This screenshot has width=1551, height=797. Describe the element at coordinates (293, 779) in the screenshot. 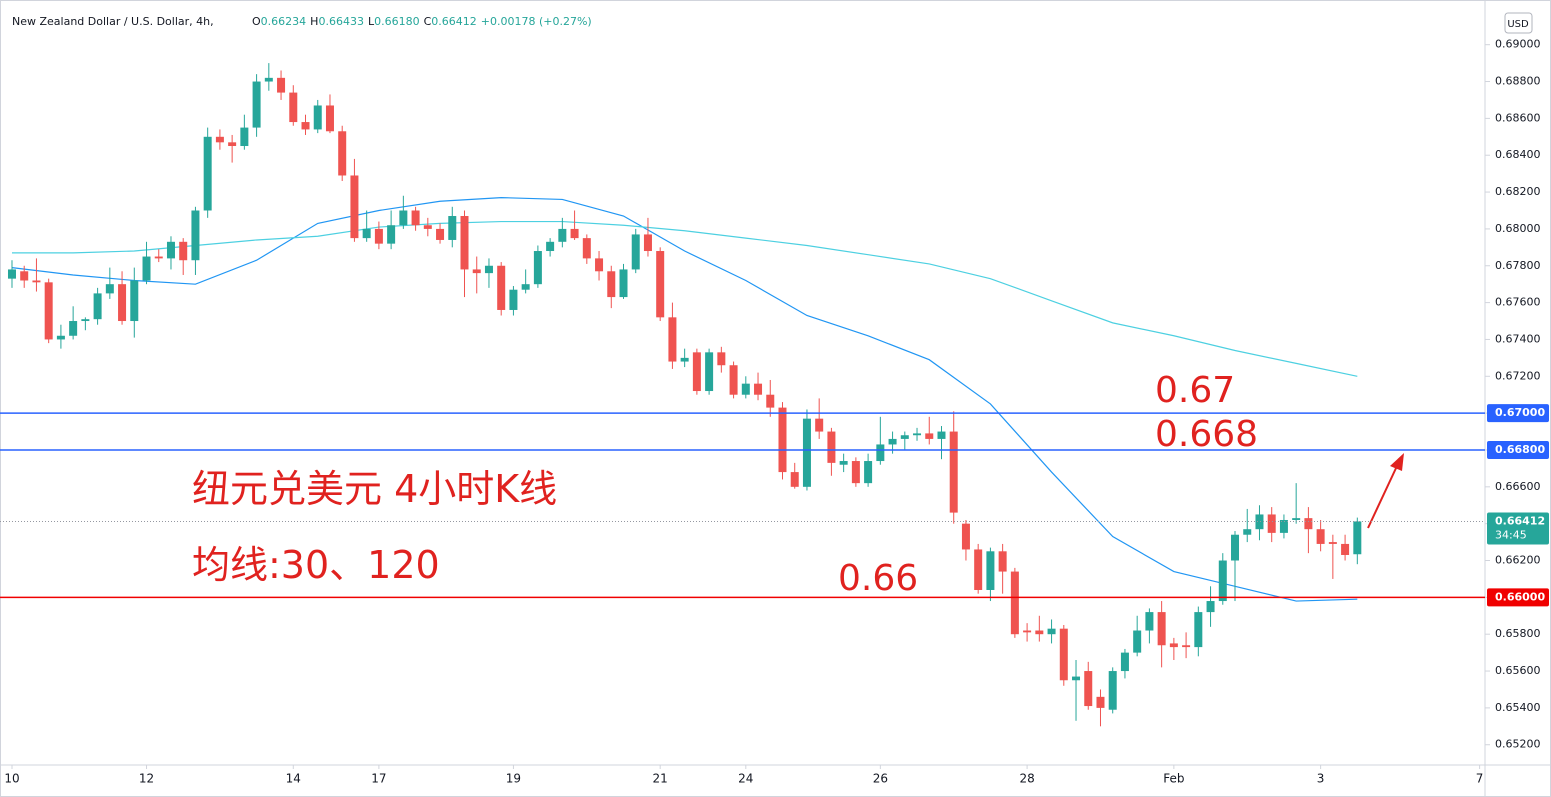

I see `x-tick-label: 14` at that location.